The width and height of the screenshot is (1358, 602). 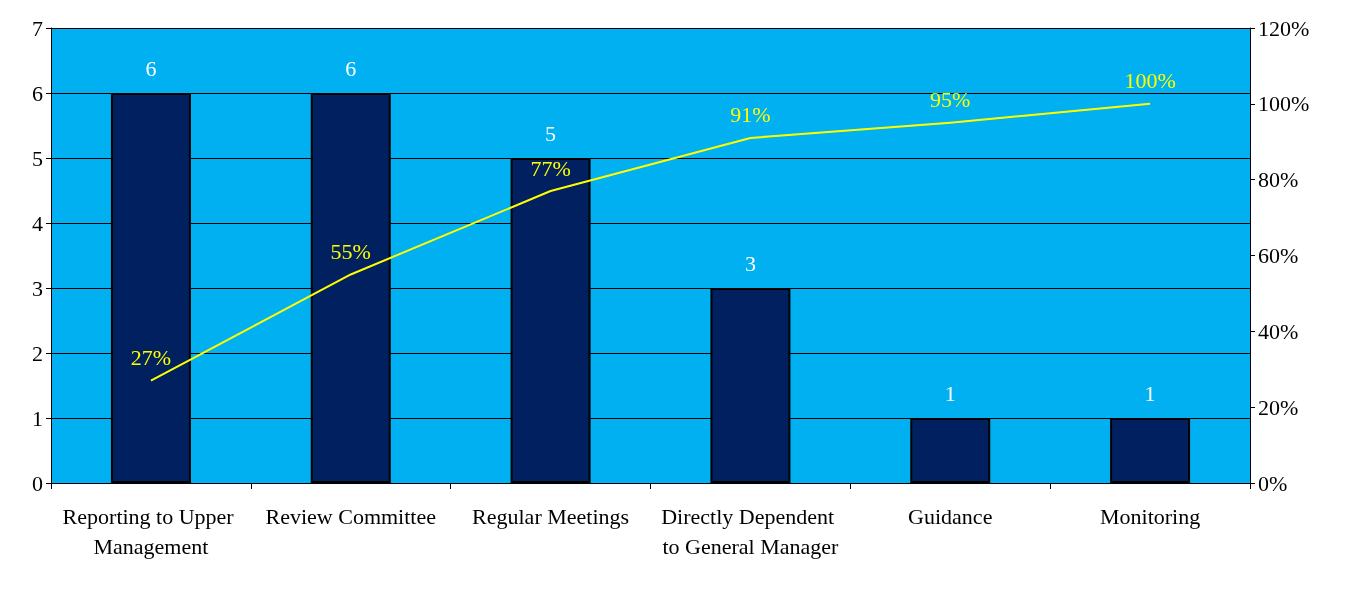 I want to click on y2-tick-label: 80%, so click(x=1278, y=180).